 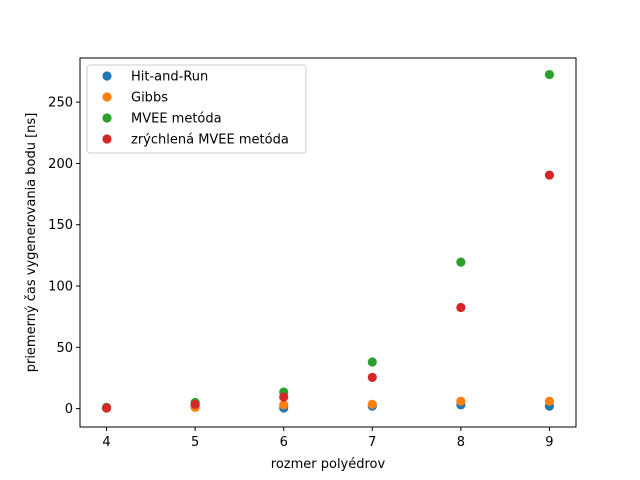 What do you see at coordinates (176, 119) in the screenshot?
I see `legend-label: MVEE metóda` at bounding box center [176, 119].